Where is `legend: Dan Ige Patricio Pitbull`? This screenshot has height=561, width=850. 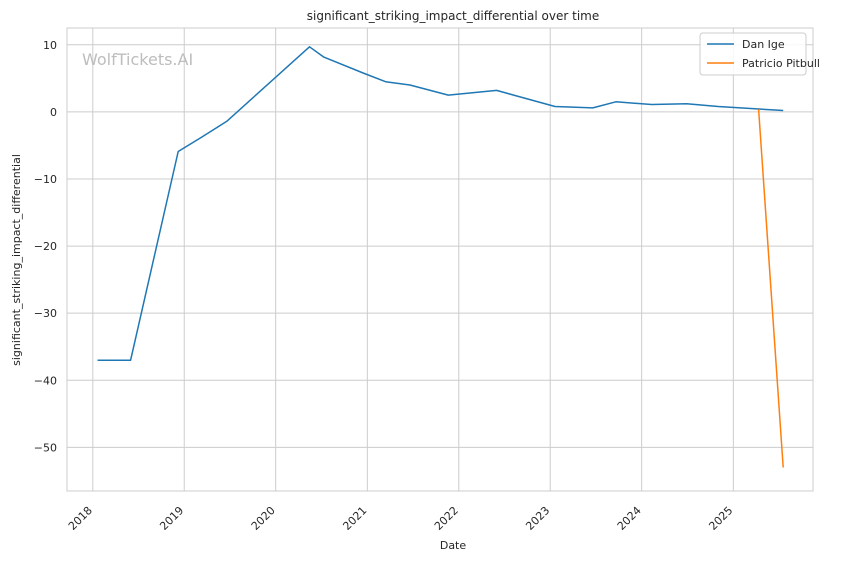 legend: Dan Ige Patricio Pitbull is located at coordinates (759, 54).